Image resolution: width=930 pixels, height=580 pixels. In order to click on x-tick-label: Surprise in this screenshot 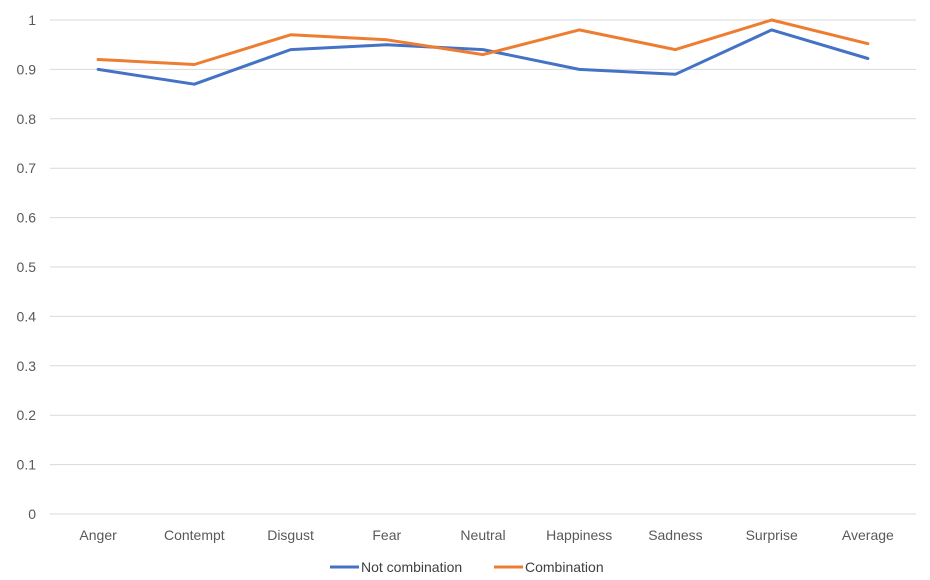, I will do `click(772, 535)`.